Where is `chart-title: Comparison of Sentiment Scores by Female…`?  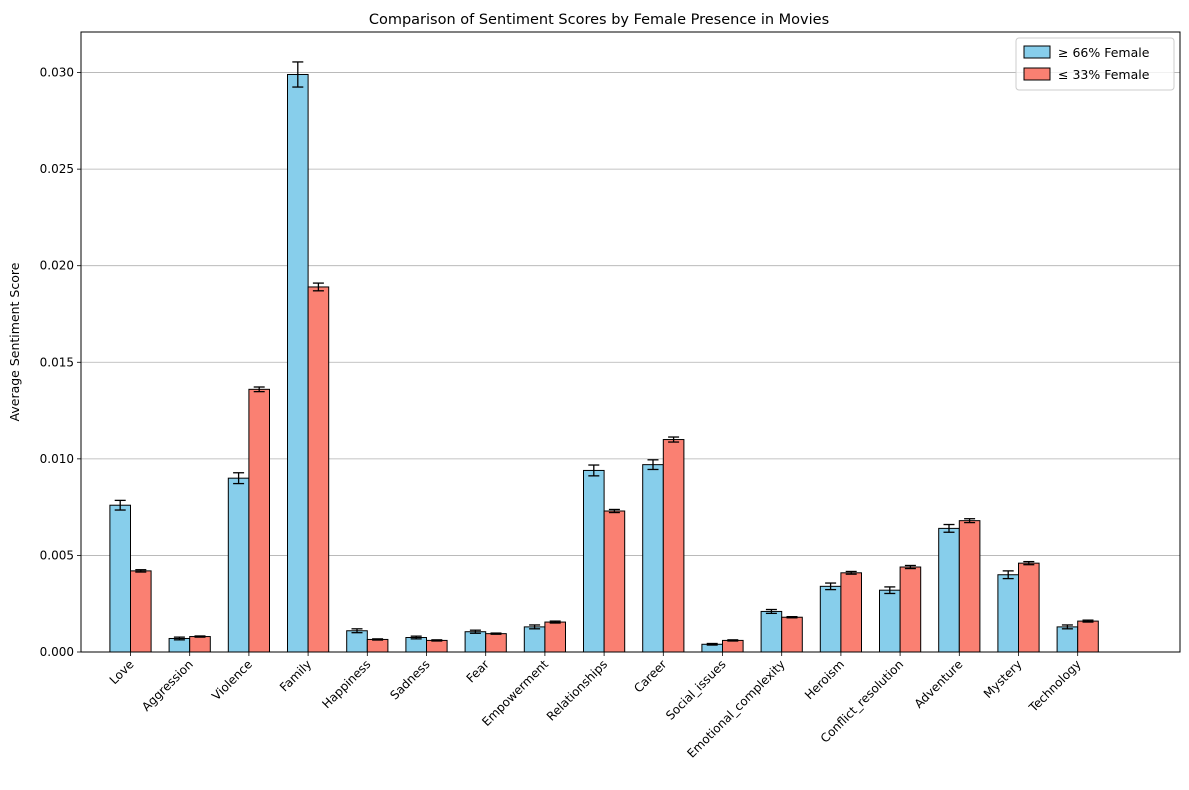 chart-title: Comparison of Sentiment Scores by Female… is located at coordinates (599, 20).